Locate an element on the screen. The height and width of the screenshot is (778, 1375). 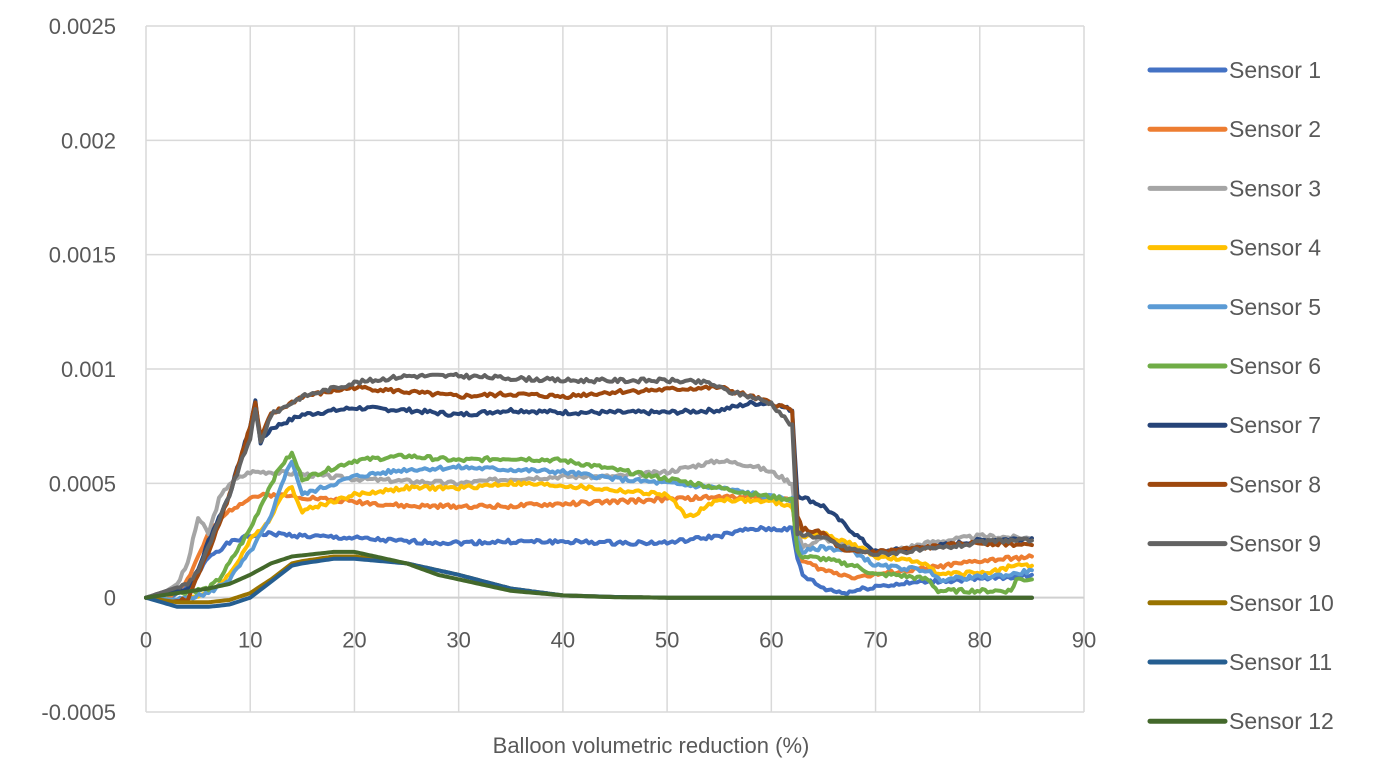
legend-item: Sensor 7 is located at coordinates (1234, 425).